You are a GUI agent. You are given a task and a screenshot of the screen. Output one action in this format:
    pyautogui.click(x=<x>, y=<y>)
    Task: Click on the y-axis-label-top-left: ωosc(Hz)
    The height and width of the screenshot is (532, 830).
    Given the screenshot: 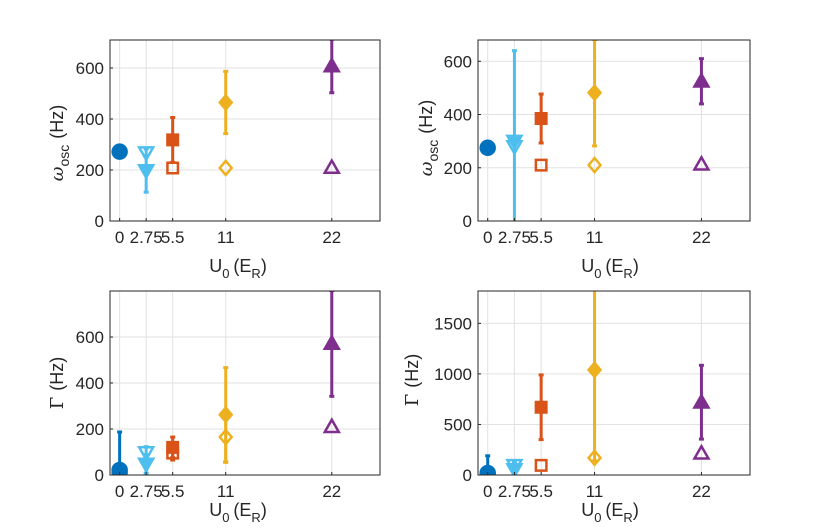 What is the action you would take?
    pyautogui.click(x=59, y=143)
    